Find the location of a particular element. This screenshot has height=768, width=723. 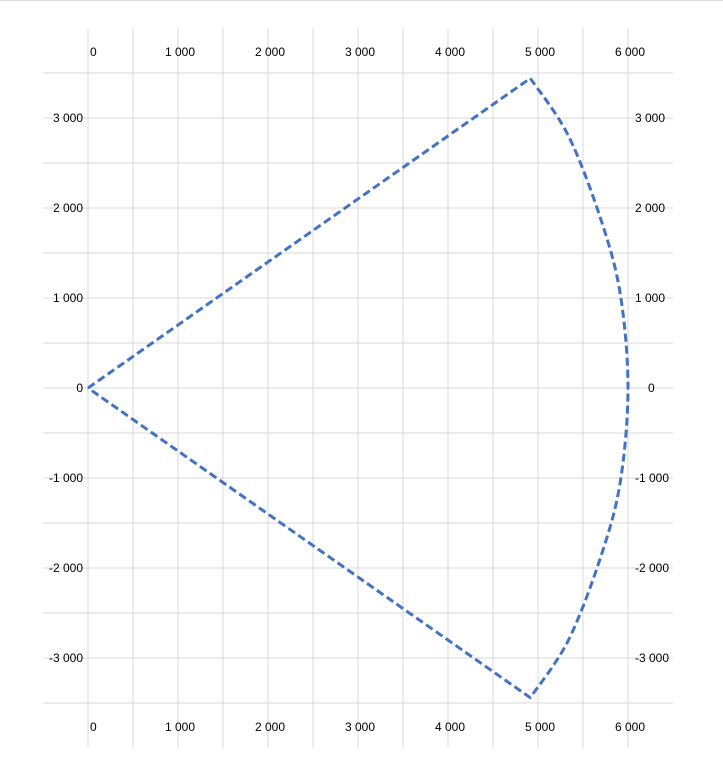

x-axis-top: 0 1 000 2 000 3 000 4 000 5 000 6 000 is located at coordinates (367, 52).